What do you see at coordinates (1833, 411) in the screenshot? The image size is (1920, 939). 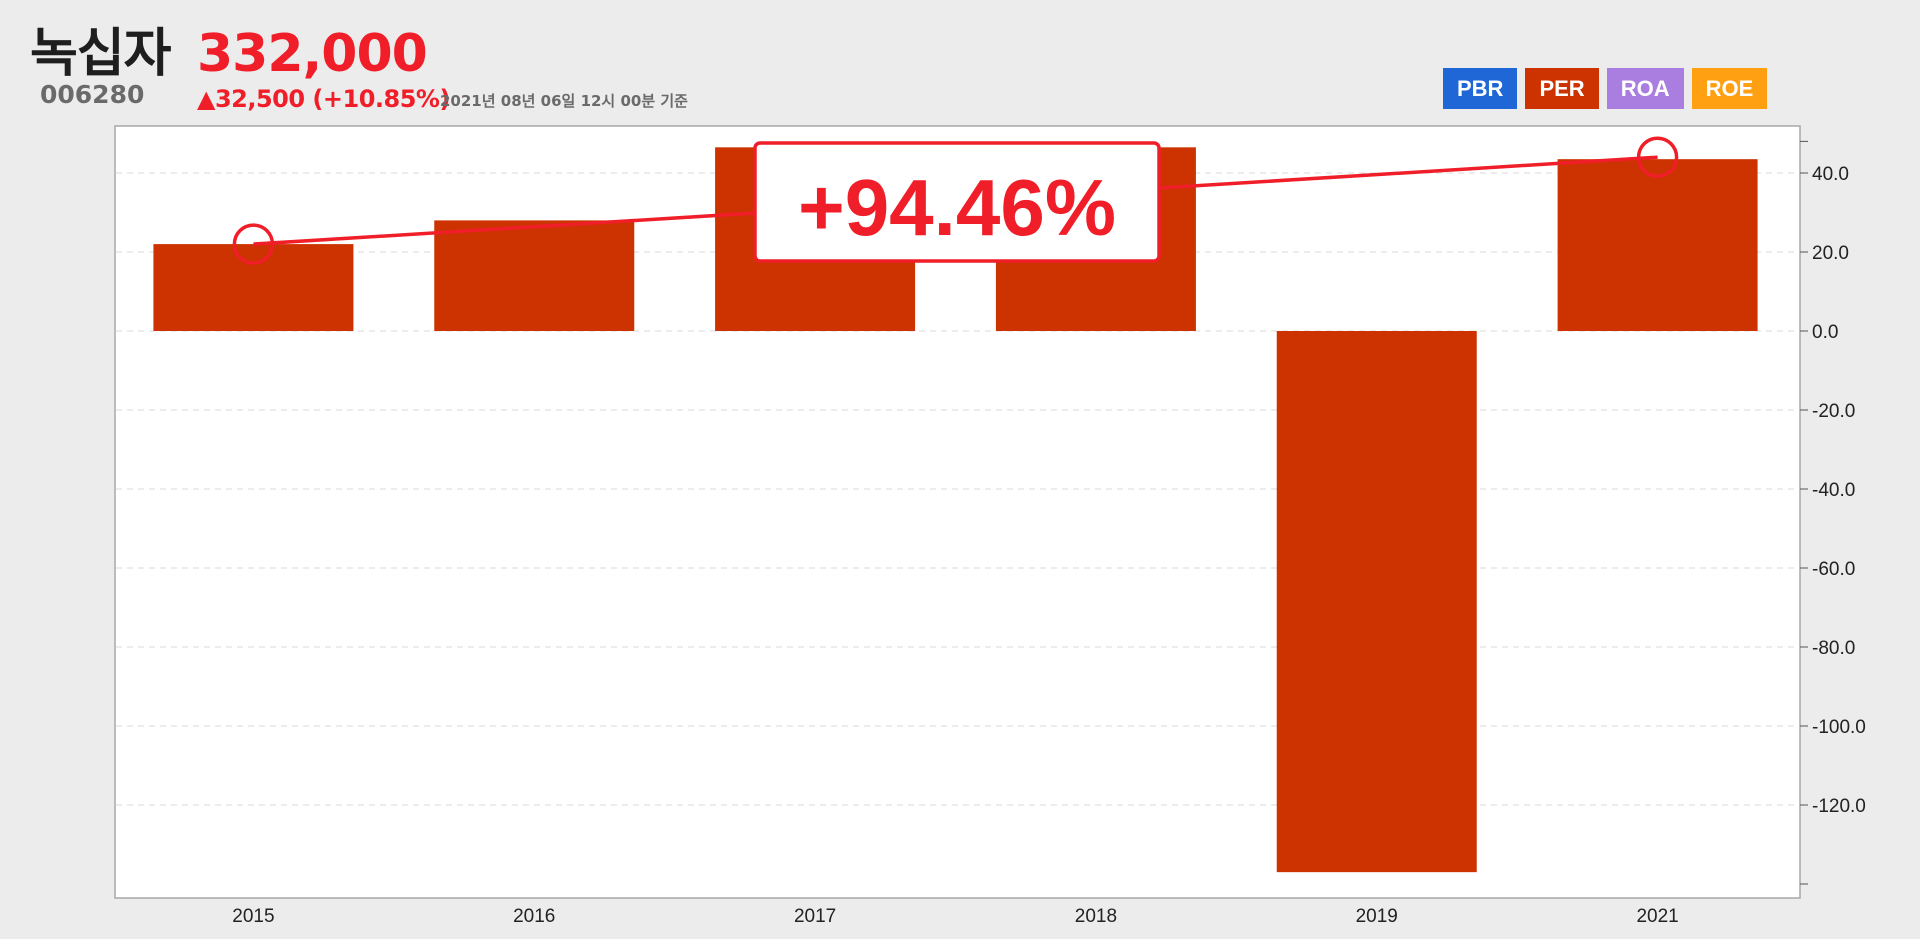 I see `y-tick-label: -20.0` at bounding box center [1833, 411].